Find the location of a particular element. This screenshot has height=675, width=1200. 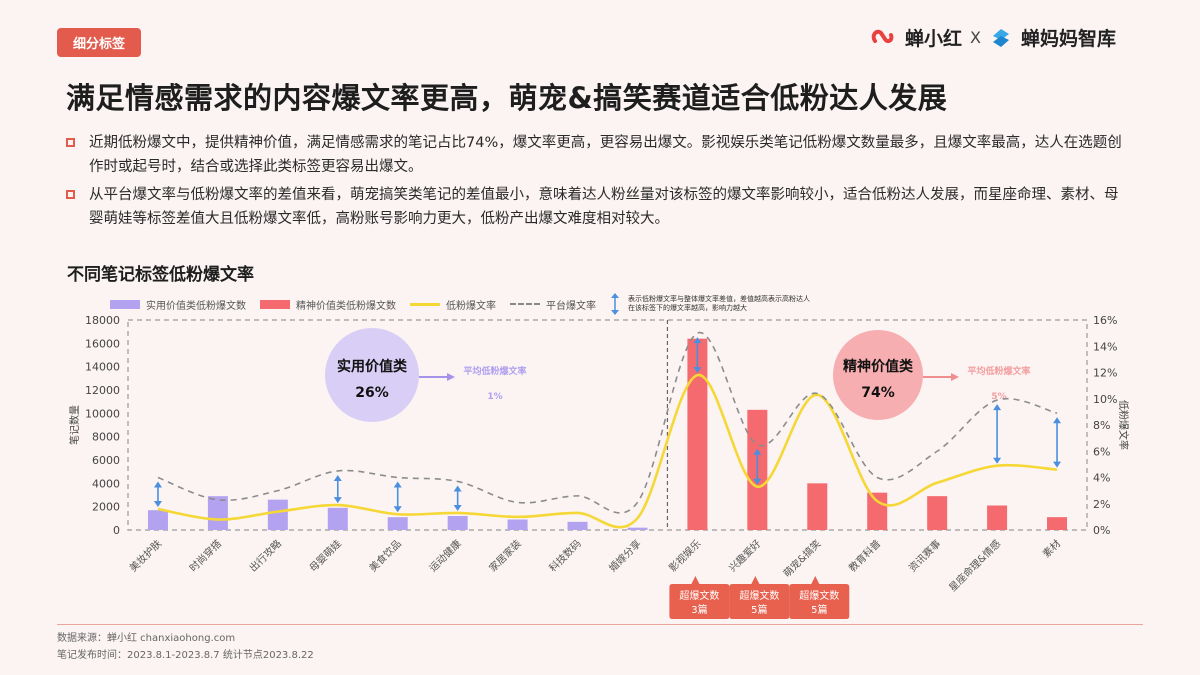

x-axis-label: 萌宠&搞笑 is located at coordinates (801, 558).